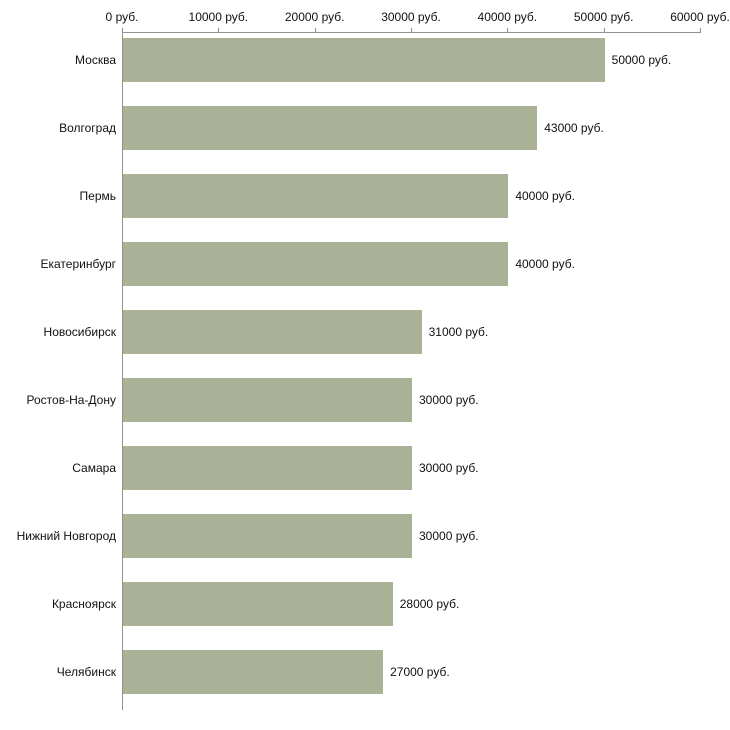  What do you see at coordinates (78, 264) in the screenshot?
I see `category-label: Екатеринбург` at bounding box center [78, 264].